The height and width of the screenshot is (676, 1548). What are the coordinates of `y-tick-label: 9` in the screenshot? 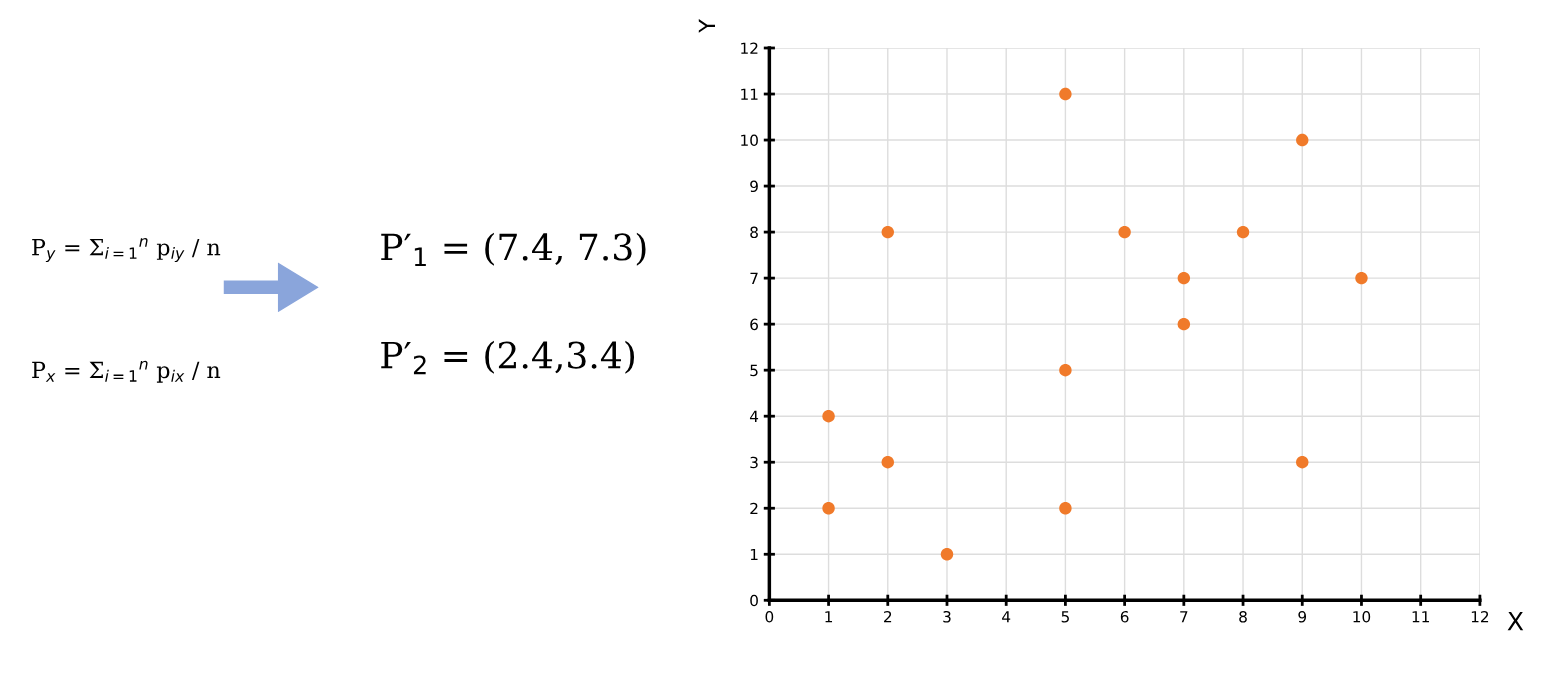 It's located at (754, 186).